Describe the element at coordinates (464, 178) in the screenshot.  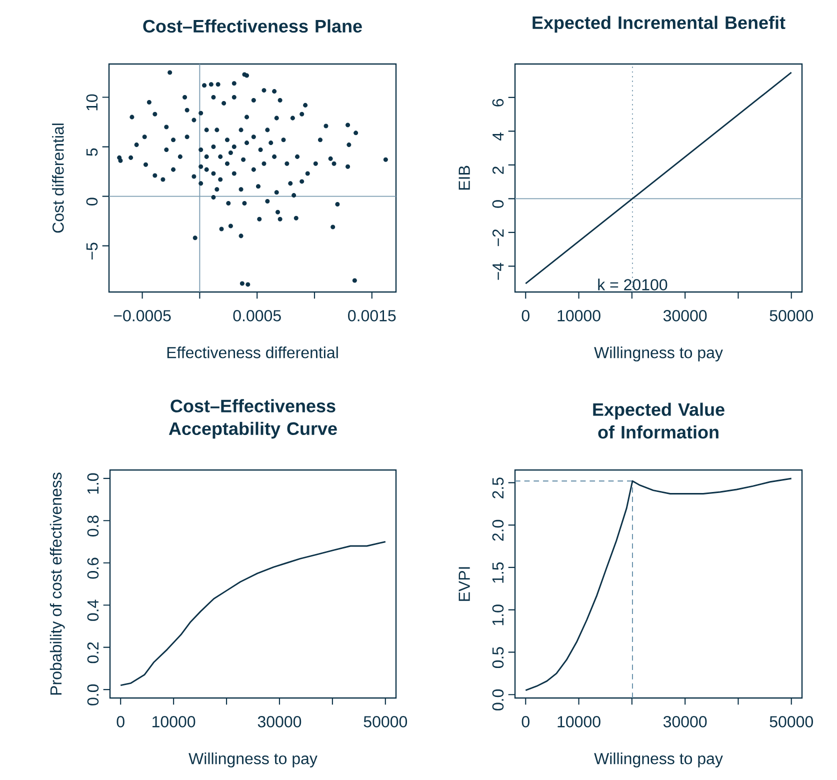
I see `y-axis-title: EIB` at that location.